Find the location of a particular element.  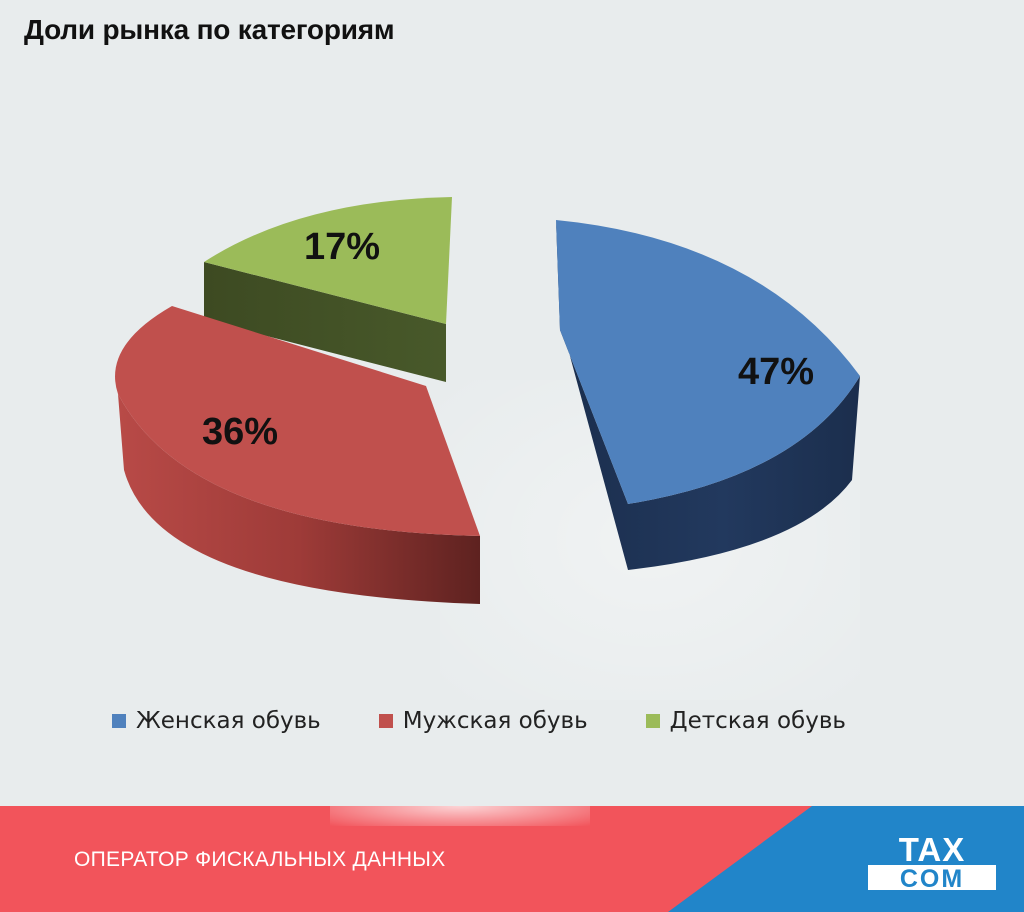

legend-item-kids: Детская обувь is located at coordinates (745, 721).